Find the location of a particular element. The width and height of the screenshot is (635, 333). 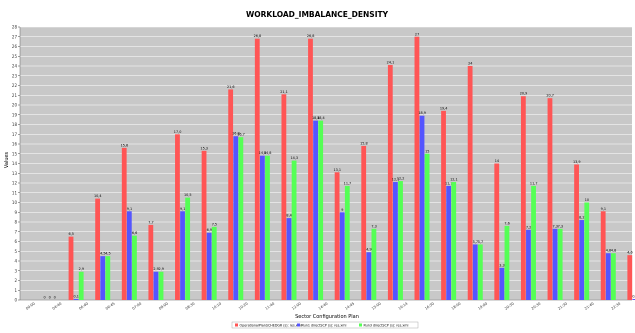

legend-label: OperationalPlanSCHEDGR (s): res.xml is located at coordinates (271, 325).